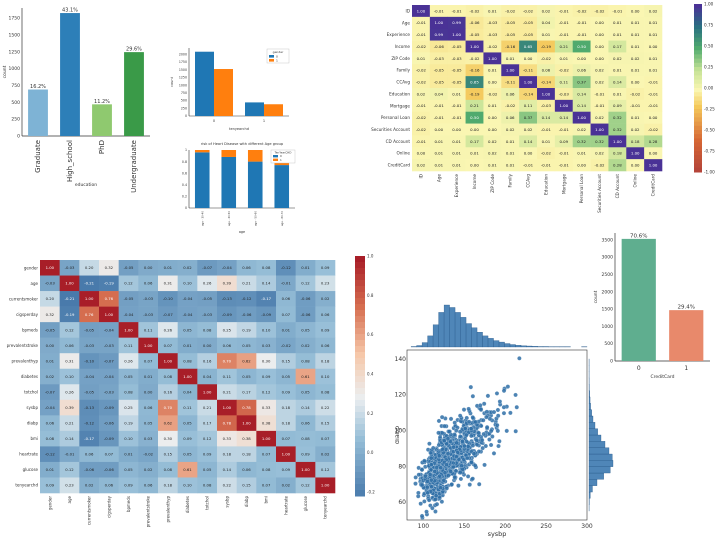 The width and height of the screenshot is (720, 544). Describe the element at coordinates (38, 87) in the screenshot. I see `bar-value-label: 16.2%` at that location.